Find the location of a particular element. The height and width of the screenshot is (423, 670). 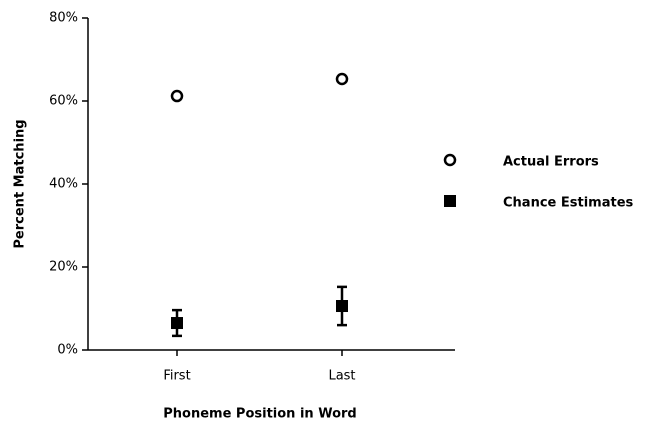

x-tick-label: First is located at coordinates (176, 376).